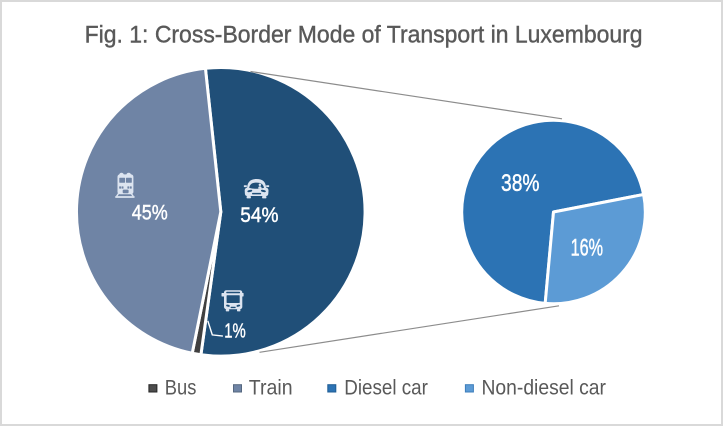  What do you see at coordinates (544, 388) in the screenshot?
I see `svg-text: Non-diesel car` at bounding box center [544, 388].